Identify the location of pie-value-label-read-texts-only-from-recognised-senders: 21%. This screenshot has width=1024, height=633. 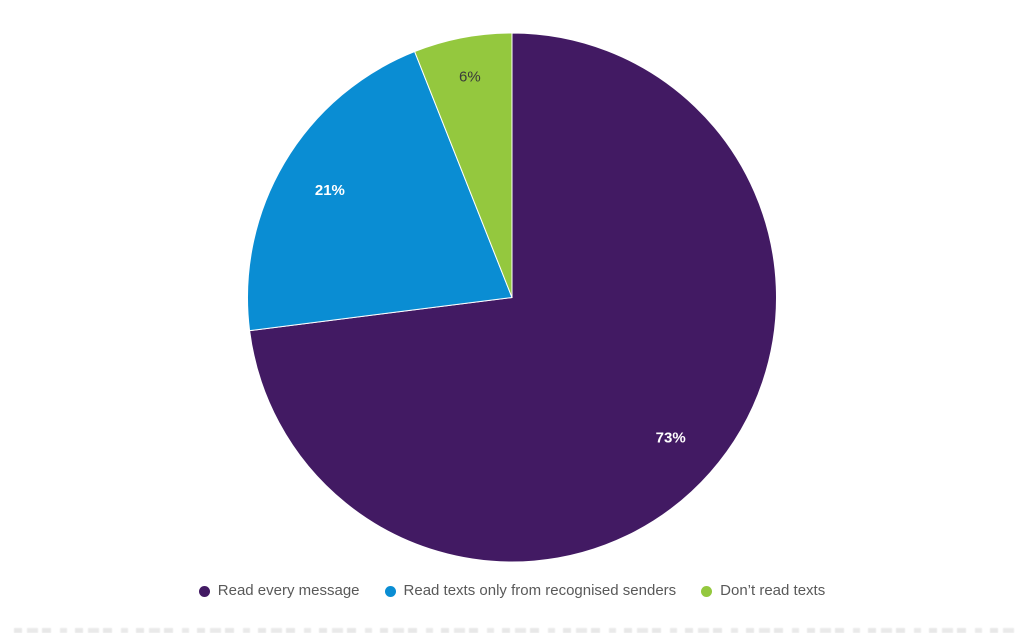
(330, 190).